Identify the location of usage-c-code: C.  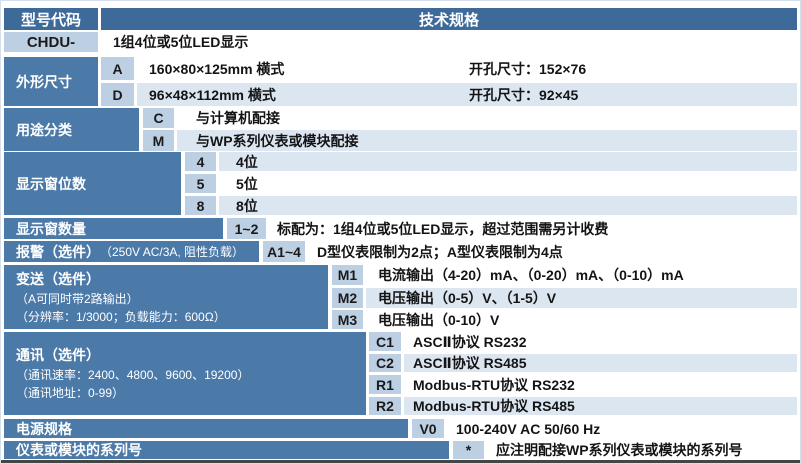
(158, 118).